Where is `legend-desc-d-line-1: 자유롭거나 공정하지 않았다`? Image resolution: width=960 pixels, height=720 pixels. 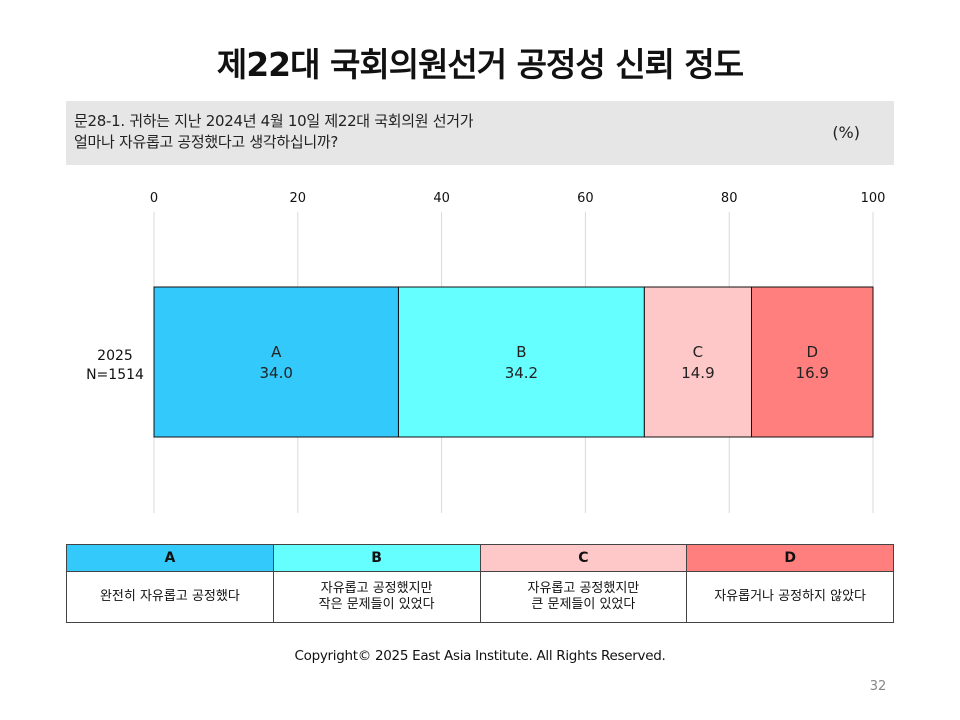
legend-desc-d-line-1: 자유롭거나 공정하지 않았다 is located at coordinates (790, 596).